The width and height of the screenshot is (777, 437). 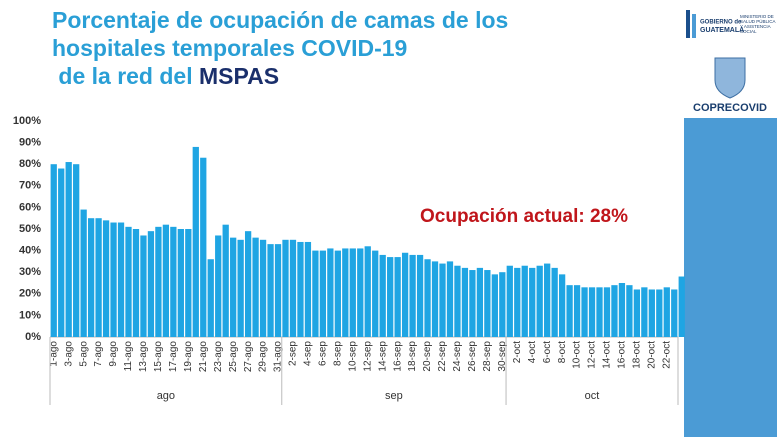 What do you see at coordinates (128, 356) in the screenshot?
I see `x-tick-label: 11-ago` at bounding box center [128, 356].